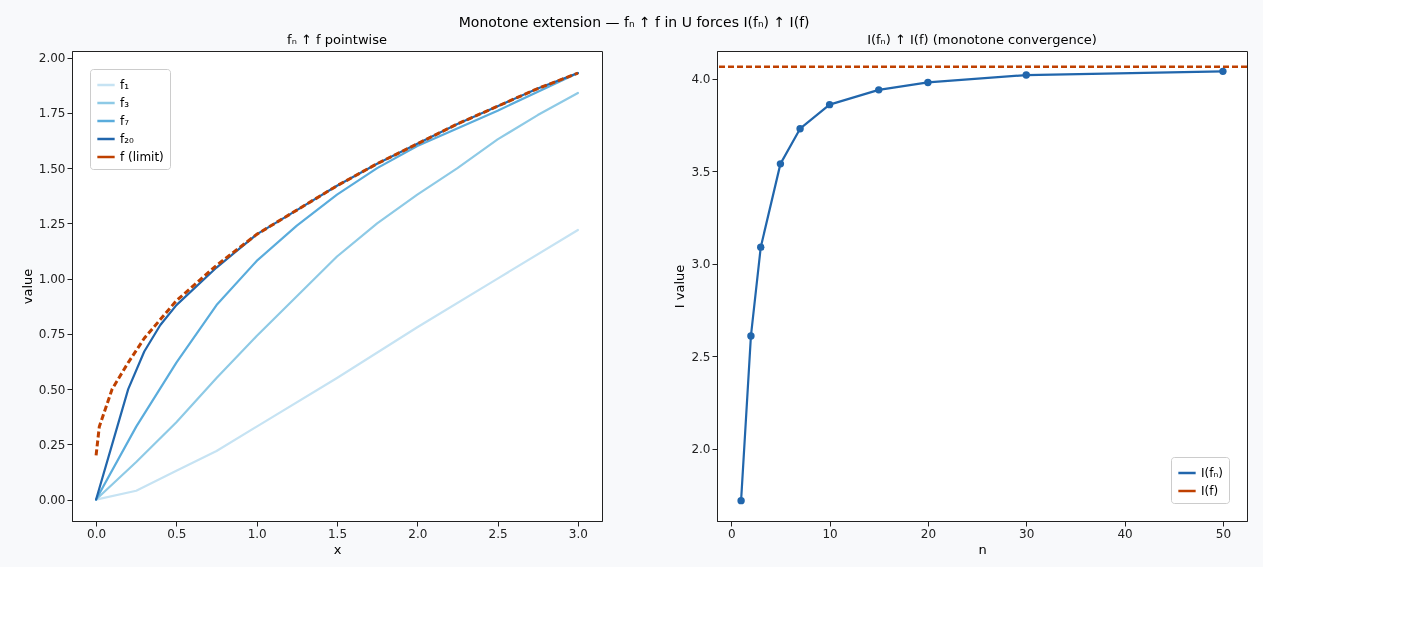  I want to click on x-tick-label: 30, so click(1027, 533).